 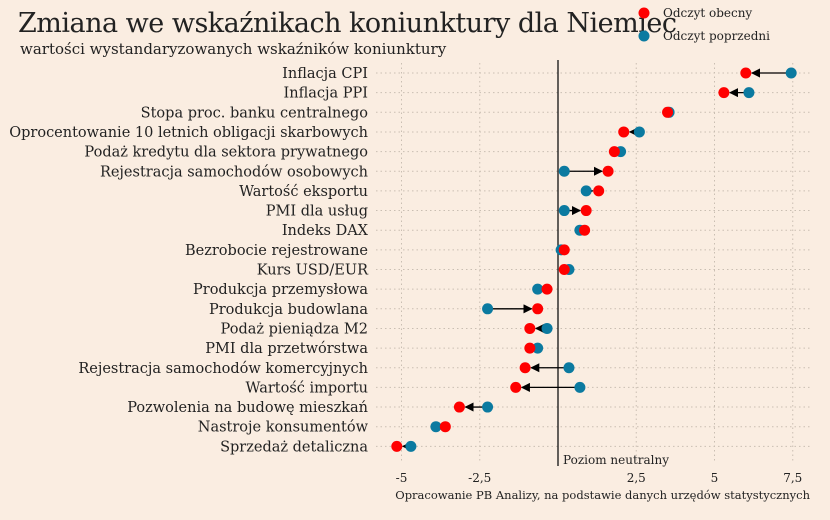 I want to click on x-tick-label: -5, so click(x=402, y=478).